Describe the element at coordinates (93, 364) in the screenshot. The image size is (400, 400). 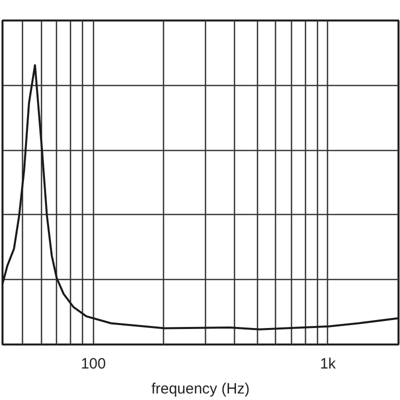
I see `x-tick-label: 100` at that location.